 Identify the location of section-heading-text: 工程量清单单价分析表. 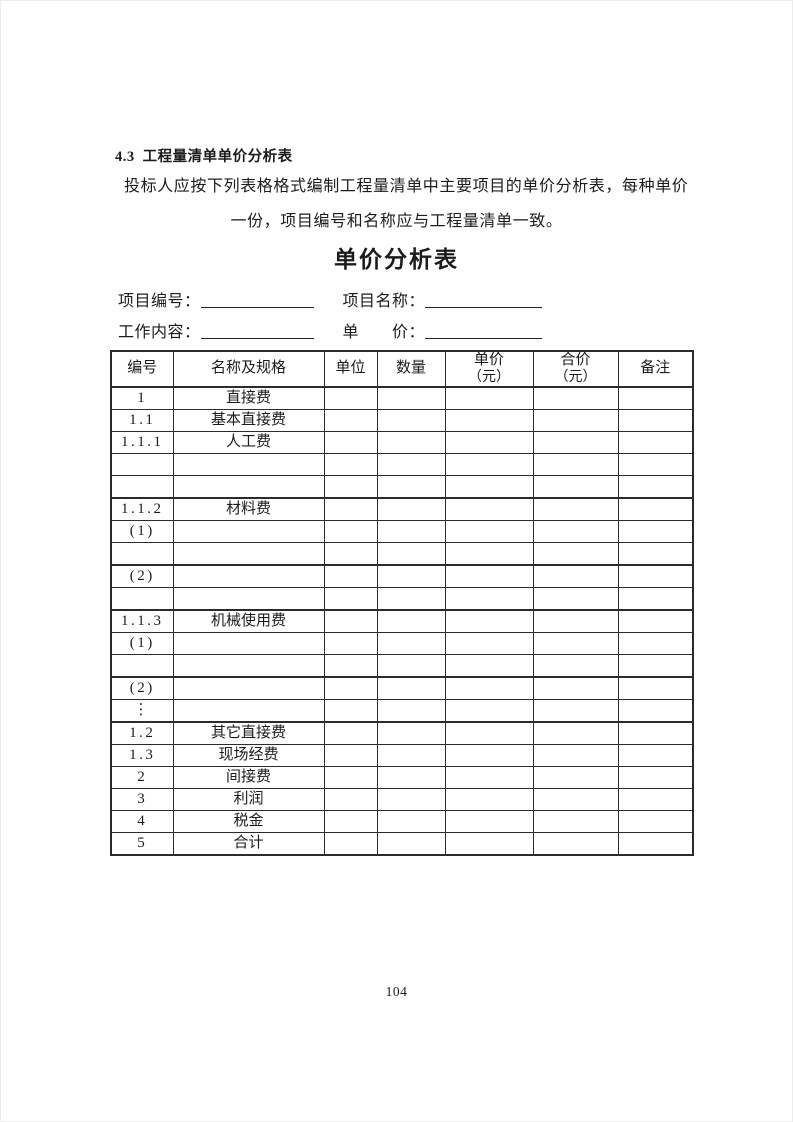
(217, 157).